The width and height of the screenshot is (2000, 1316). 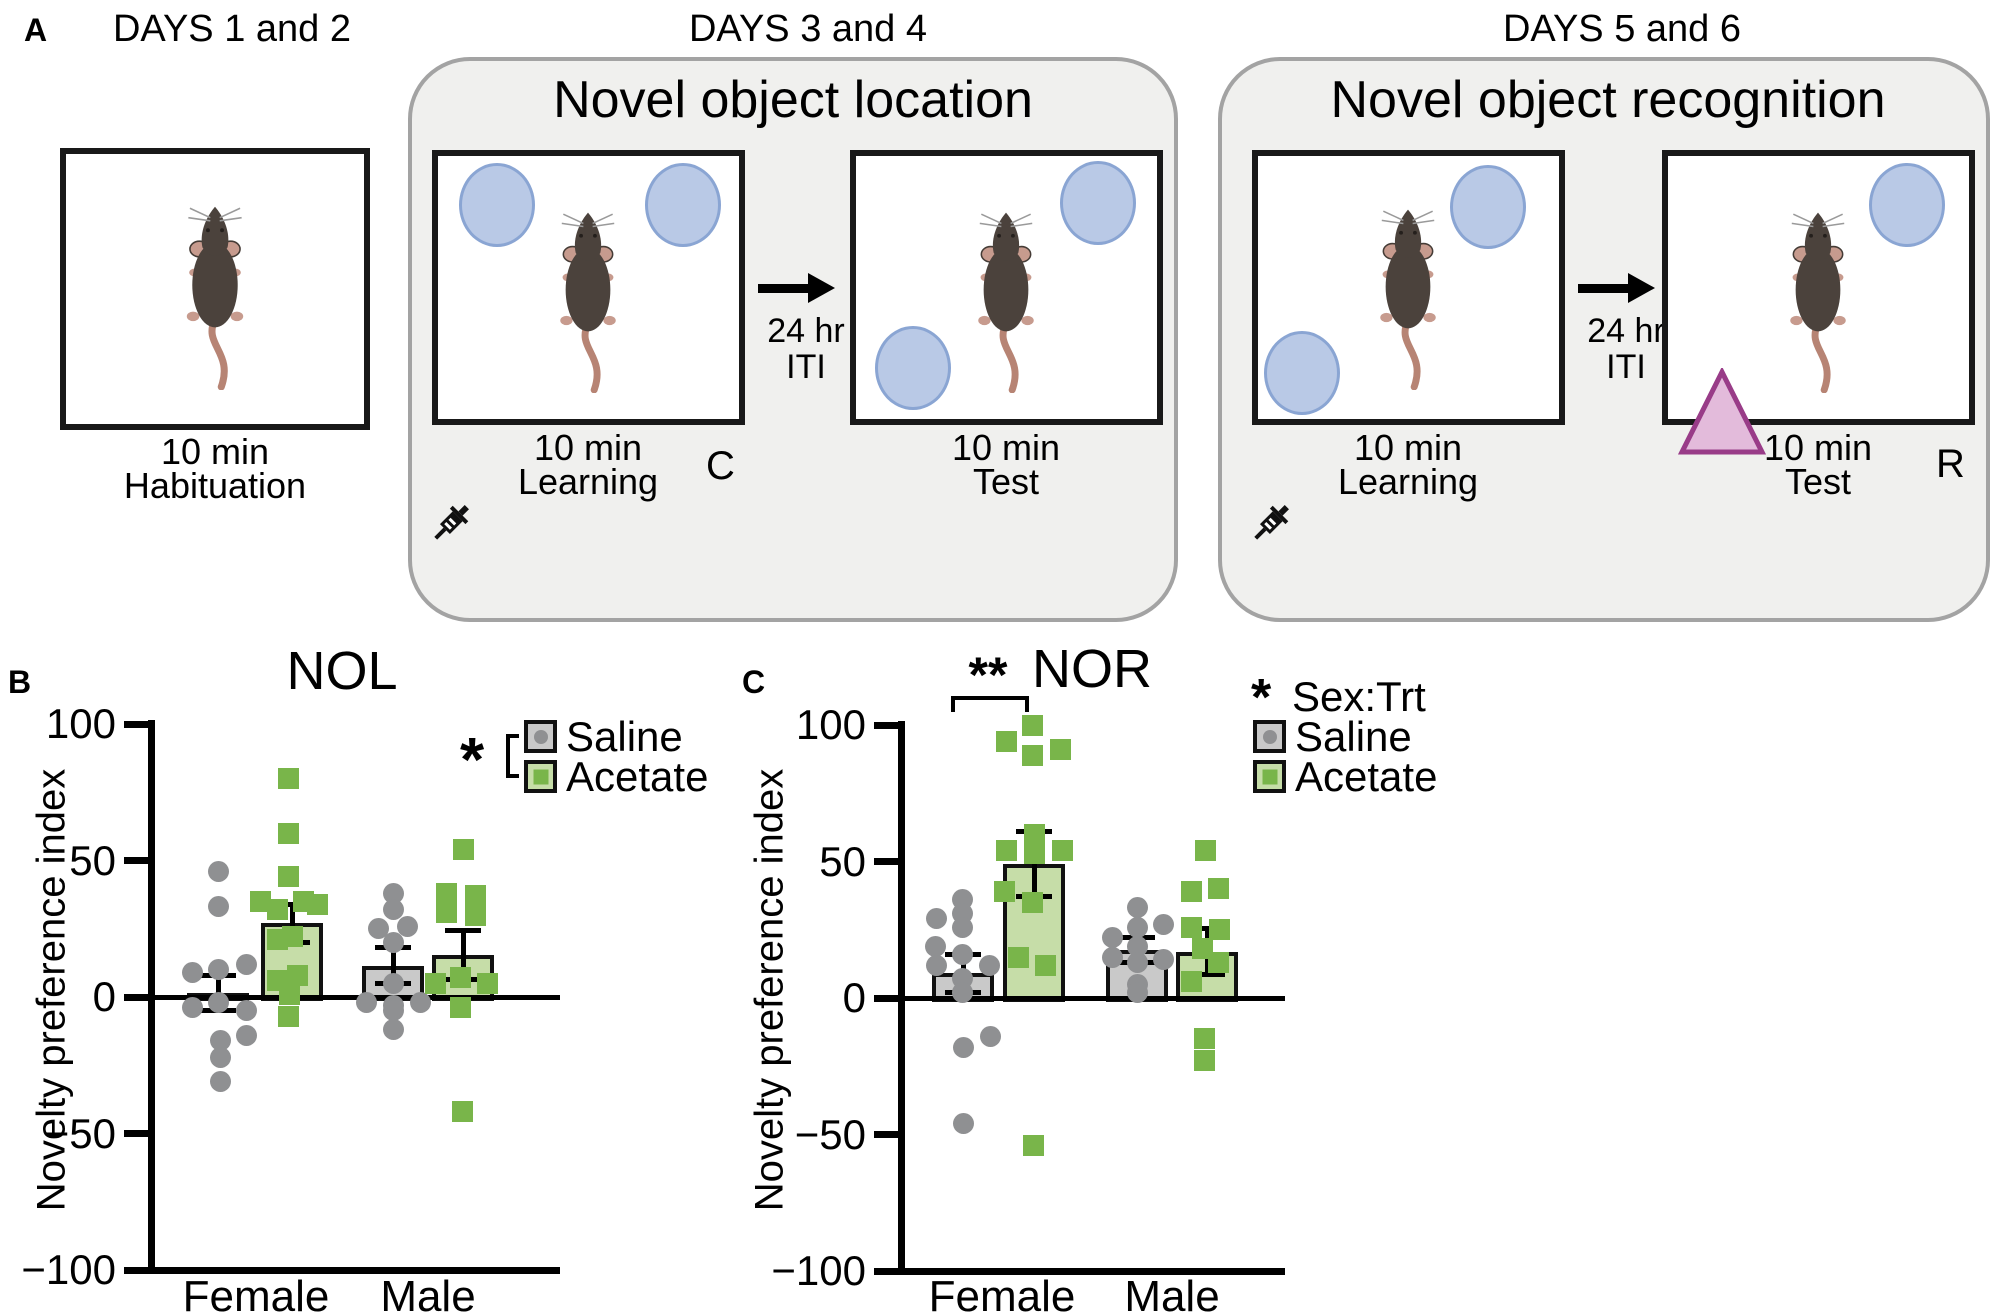 What do you see at coordinates (588, 447) in the screenshot?
I see `nol-learning-duration: 10 min` at bounding box center [588, 447].